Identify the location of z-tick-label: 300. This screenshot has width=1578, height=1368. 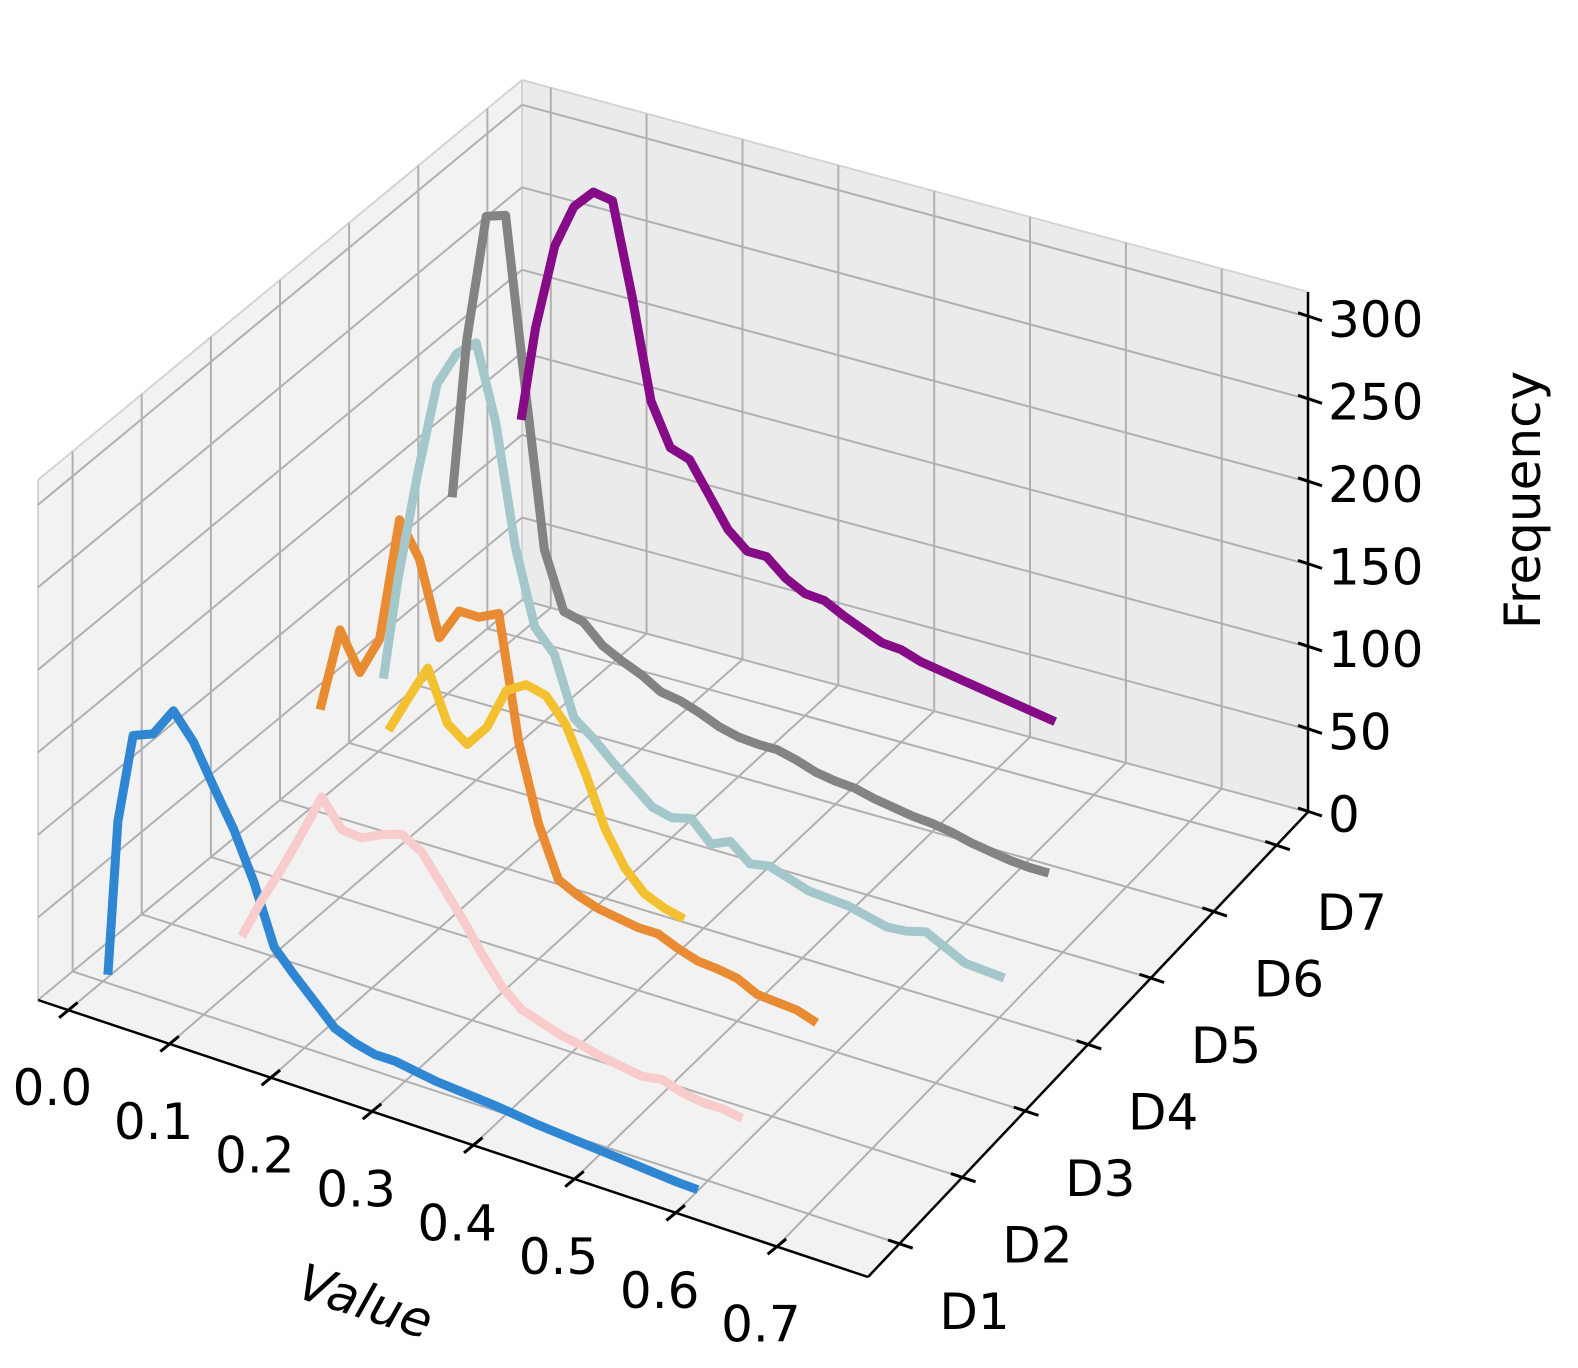
(1375, 320).